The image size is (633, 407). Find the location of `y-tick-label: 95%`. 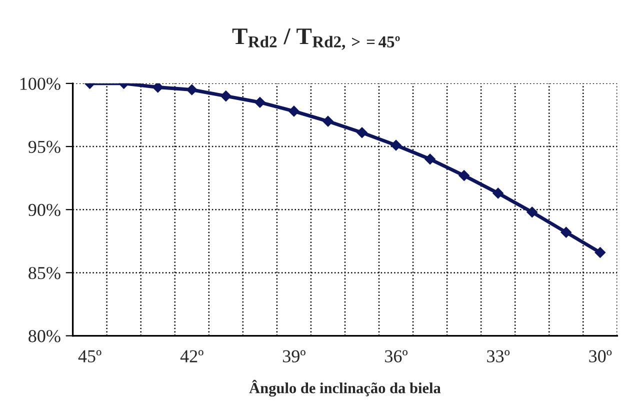

y-tick-label: 95% is located at coordinates (44, 147).